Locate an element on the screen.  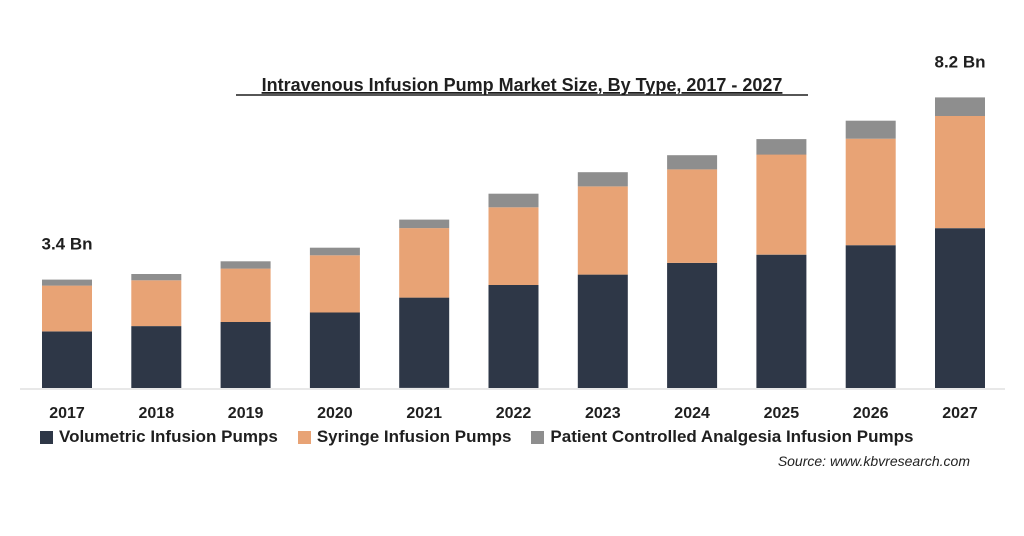
annotation-total-2017: 3.4 Bn is located at coordinates (66, 244).